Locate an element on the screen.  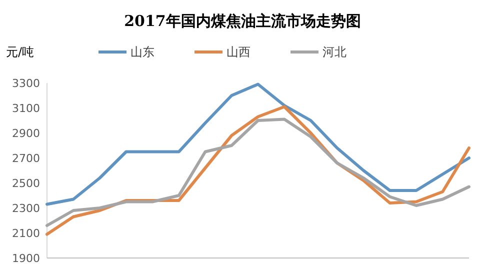
y-tick-label: 3300 is located at coordinates (26, 83).